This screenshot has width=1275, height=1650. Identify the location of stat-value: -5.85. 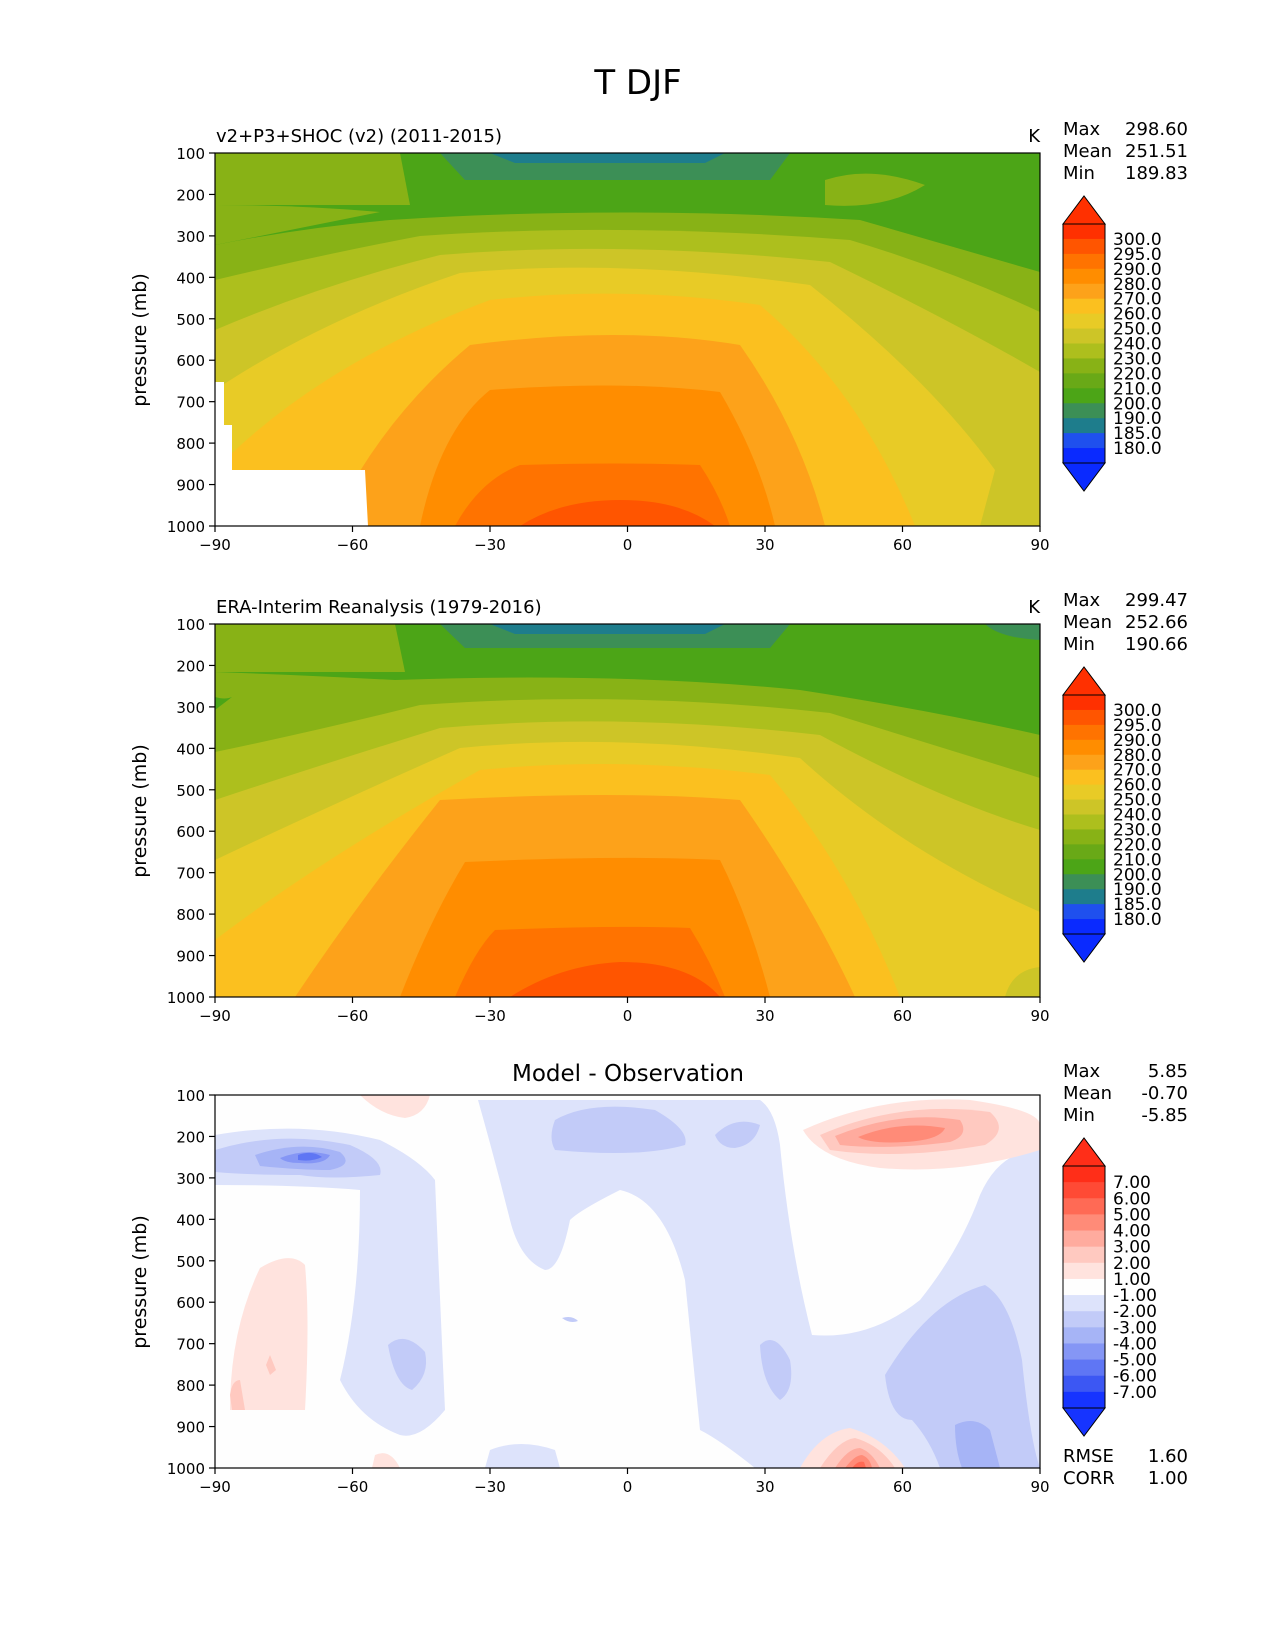
(1164, 1115).